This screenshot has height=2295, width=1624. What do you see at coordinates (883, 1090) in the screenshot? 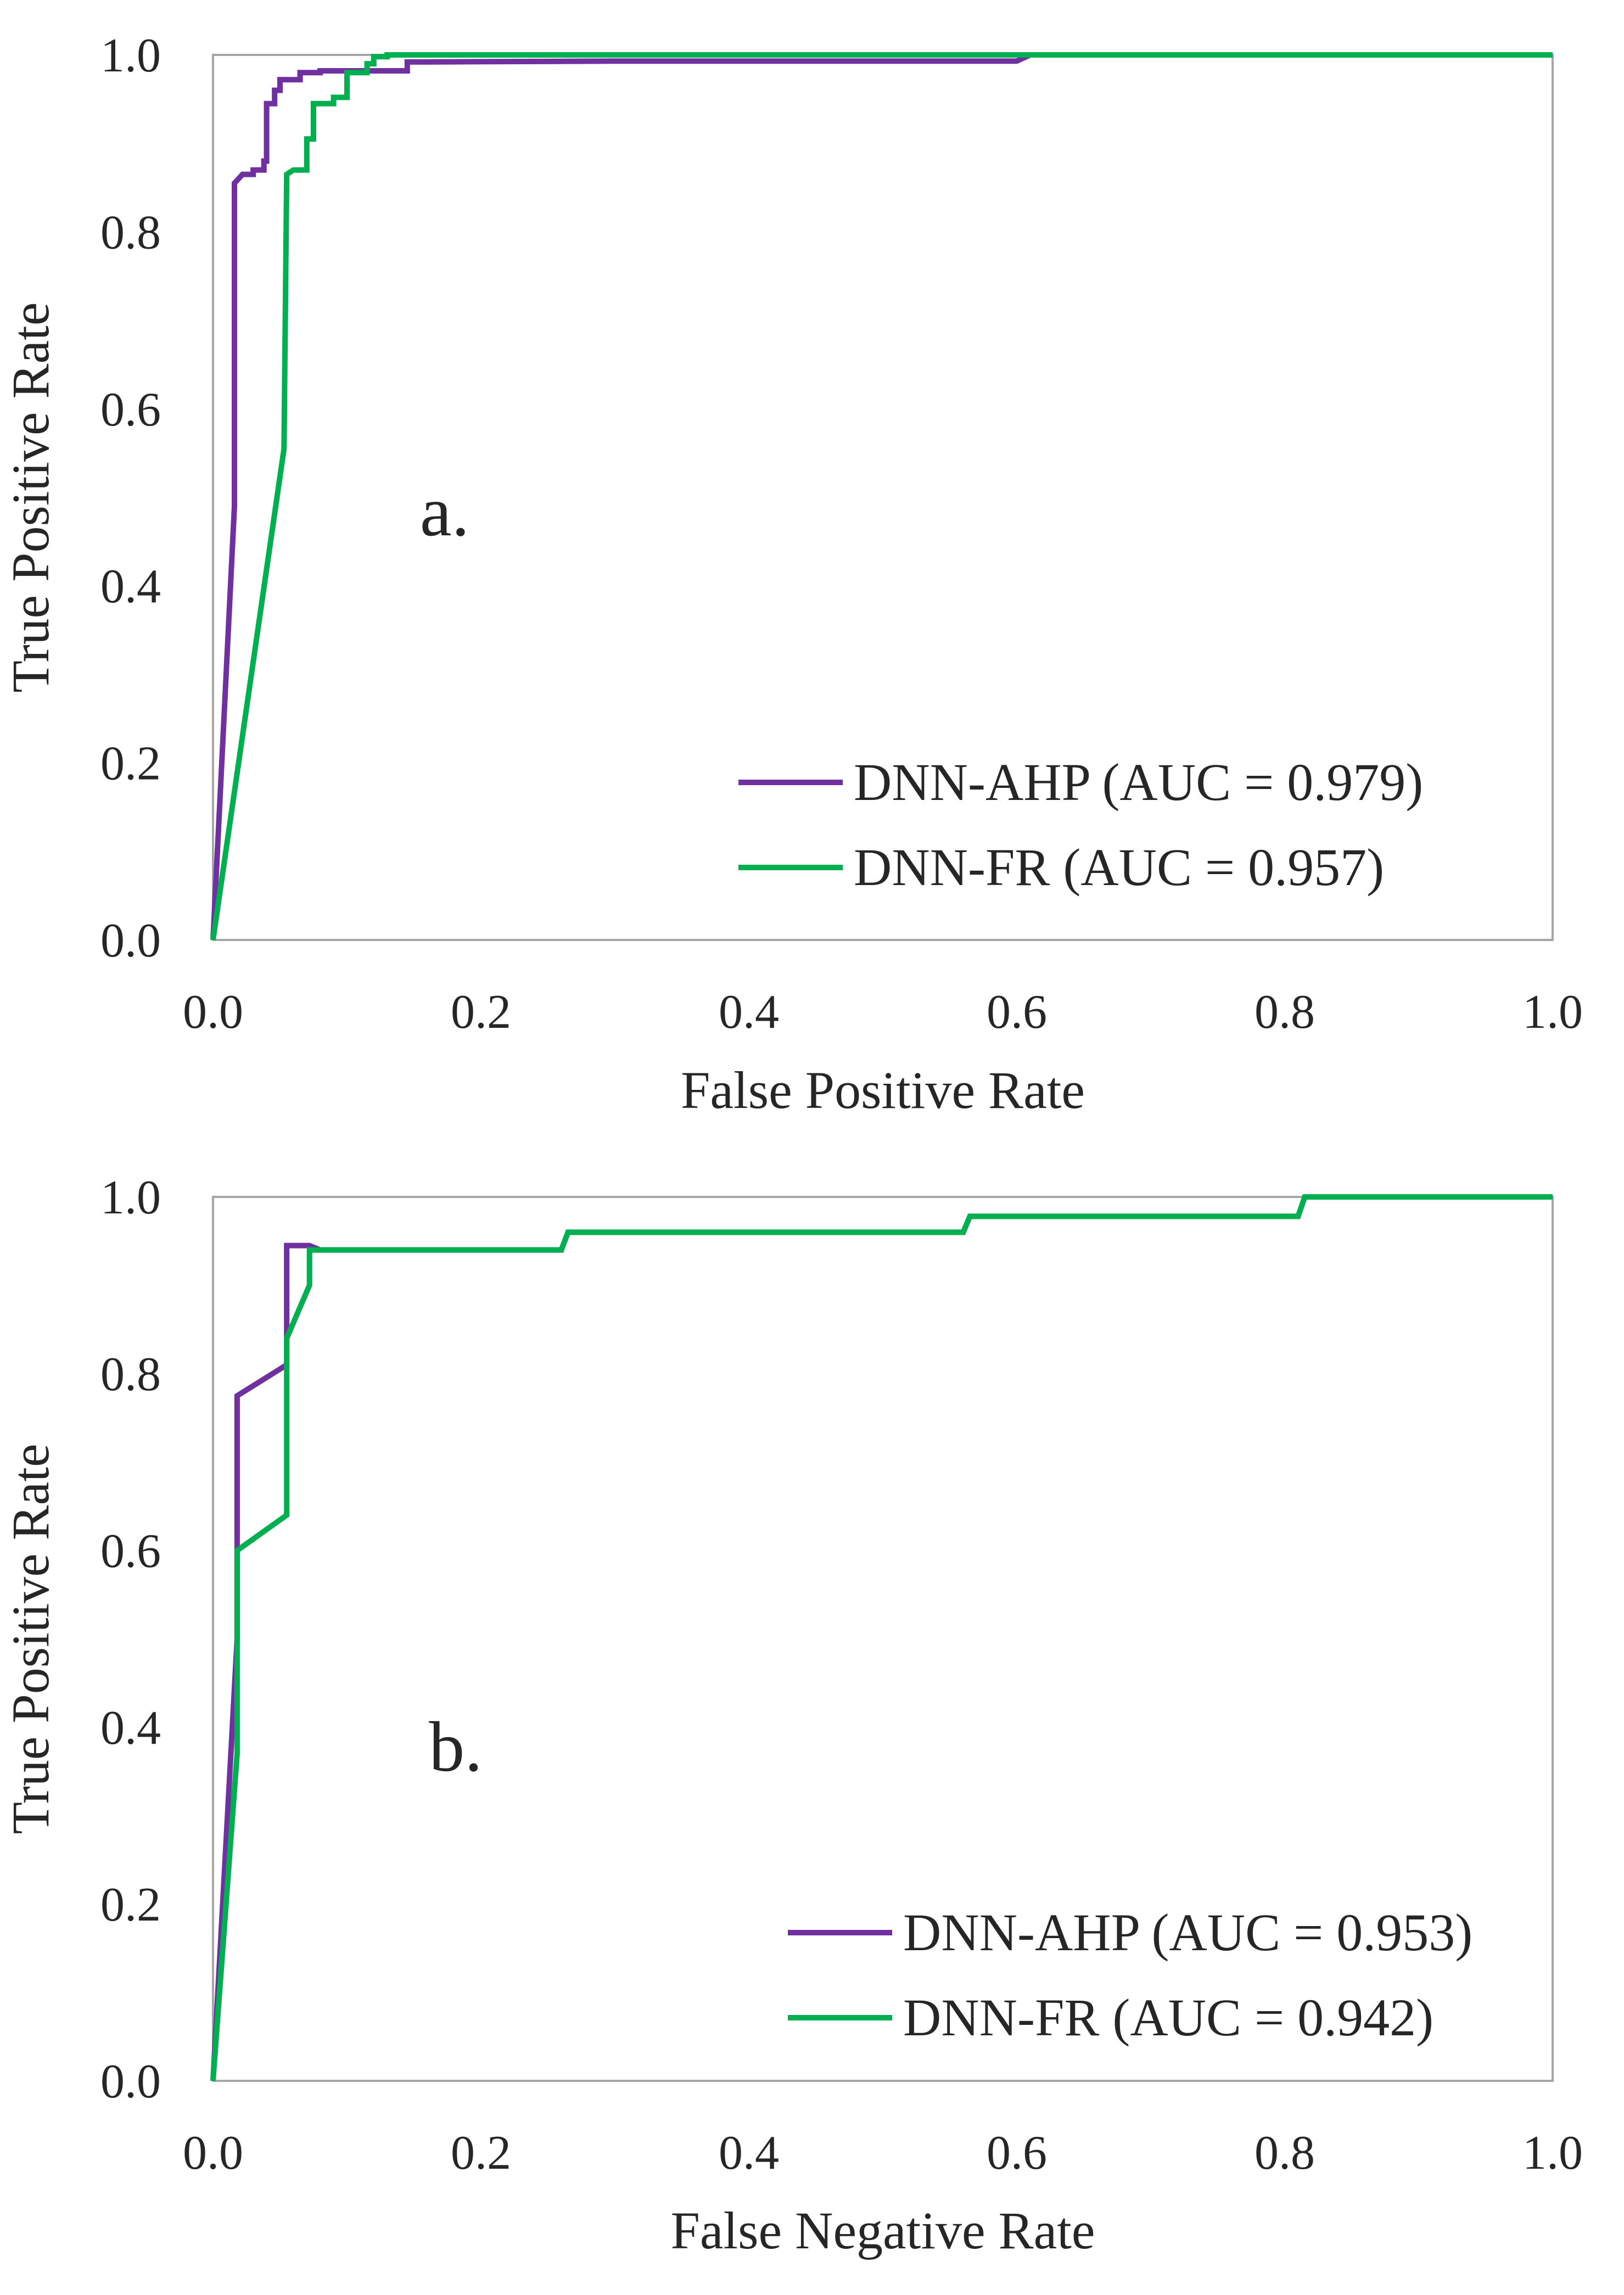
I see `x-axis-label: False Positive Rate` at bounding box center [883, 1090].